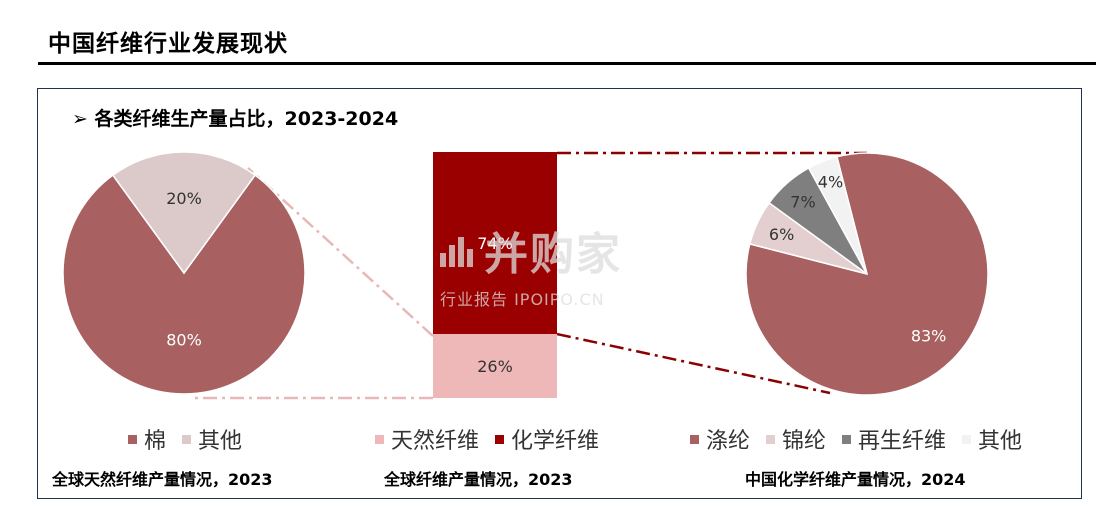 The height and width of the screenshot is (508, 1096). I want to click on legend-pie2: 涤纶 锦纶 再生纤维 其他, so click(856, 439).